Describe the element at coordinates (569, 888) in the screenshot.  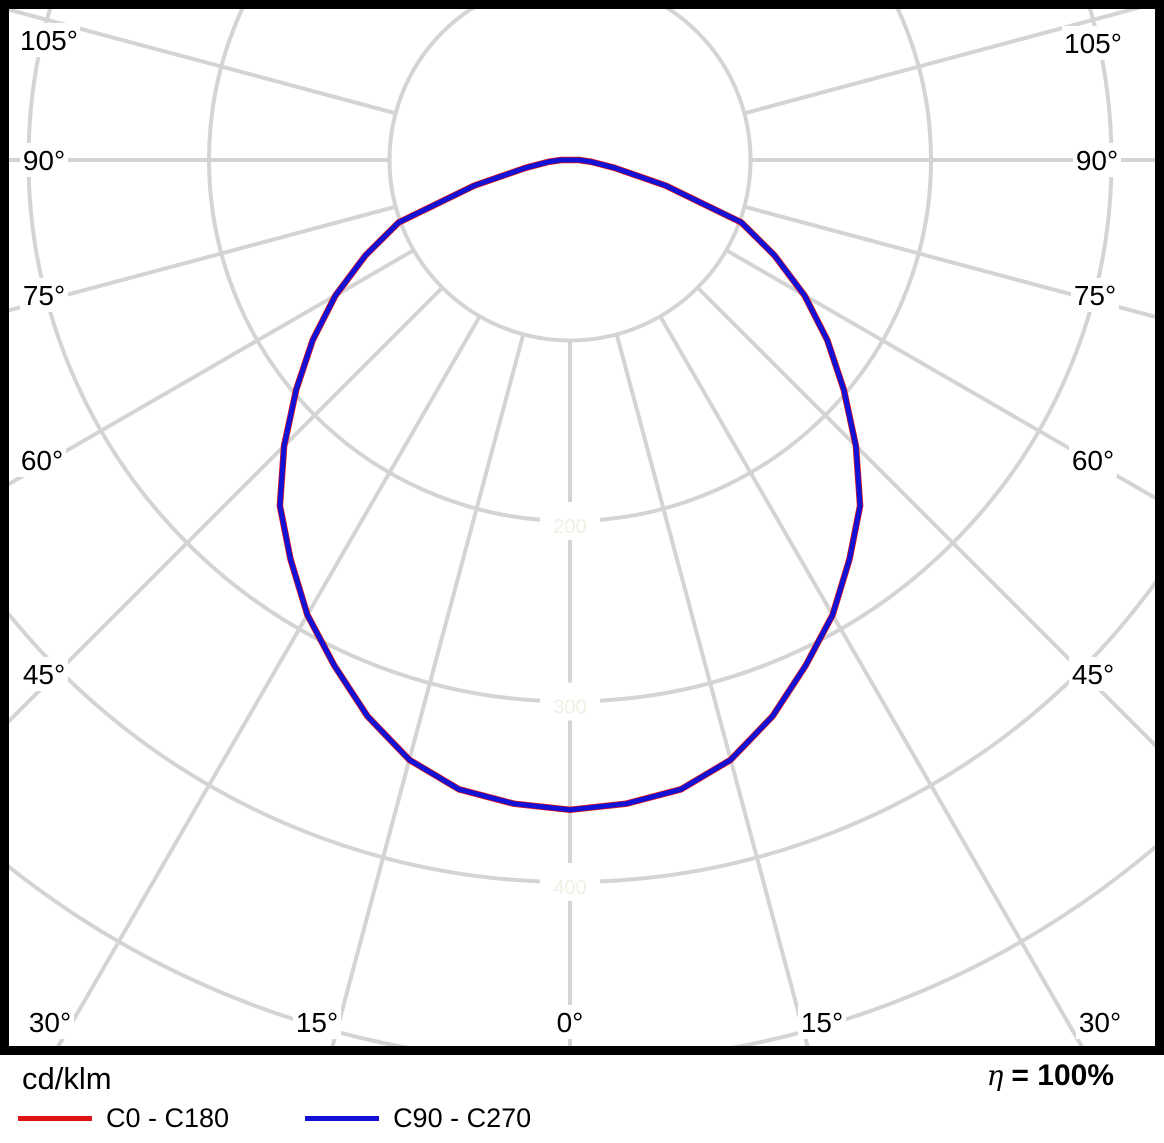
I see `ring-label-400: 400` at that location.